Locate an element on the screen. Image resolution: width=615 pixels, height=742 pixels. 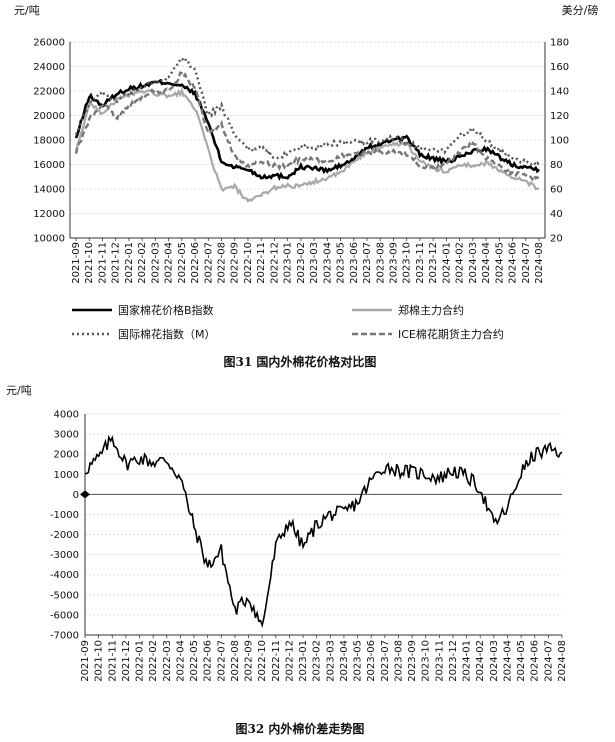
y-right-tick-label: 100 is located at coordinates (559, 141).